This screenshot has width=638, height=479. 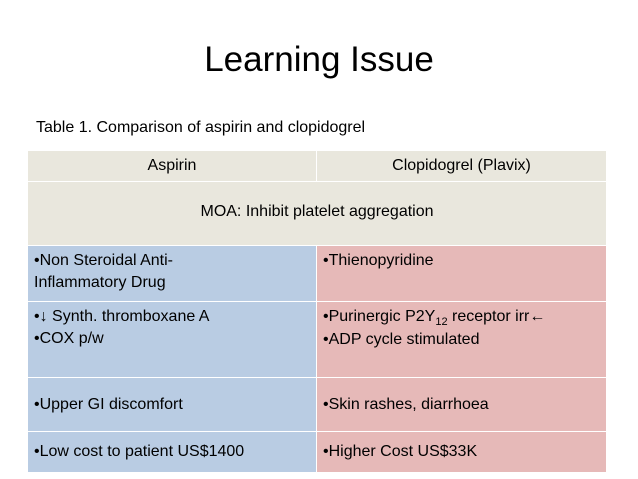 What do you see at coordinates (100, 282) in the screenshot?
I see `cell-line: Inflammatory Drug` at bounding box center [100, 282].